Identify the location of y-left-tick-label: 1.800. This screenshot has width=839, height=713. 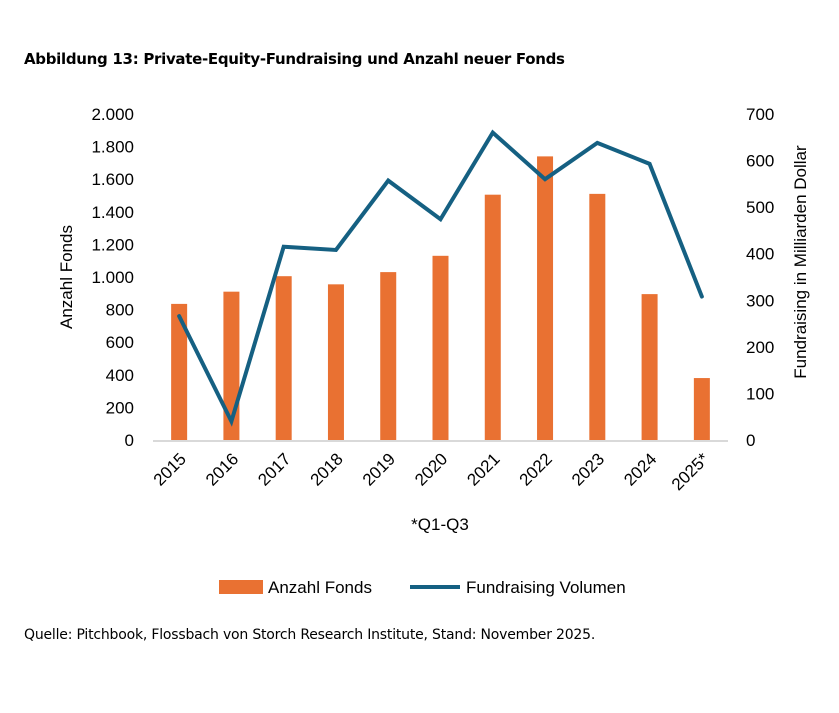
(112, 147).